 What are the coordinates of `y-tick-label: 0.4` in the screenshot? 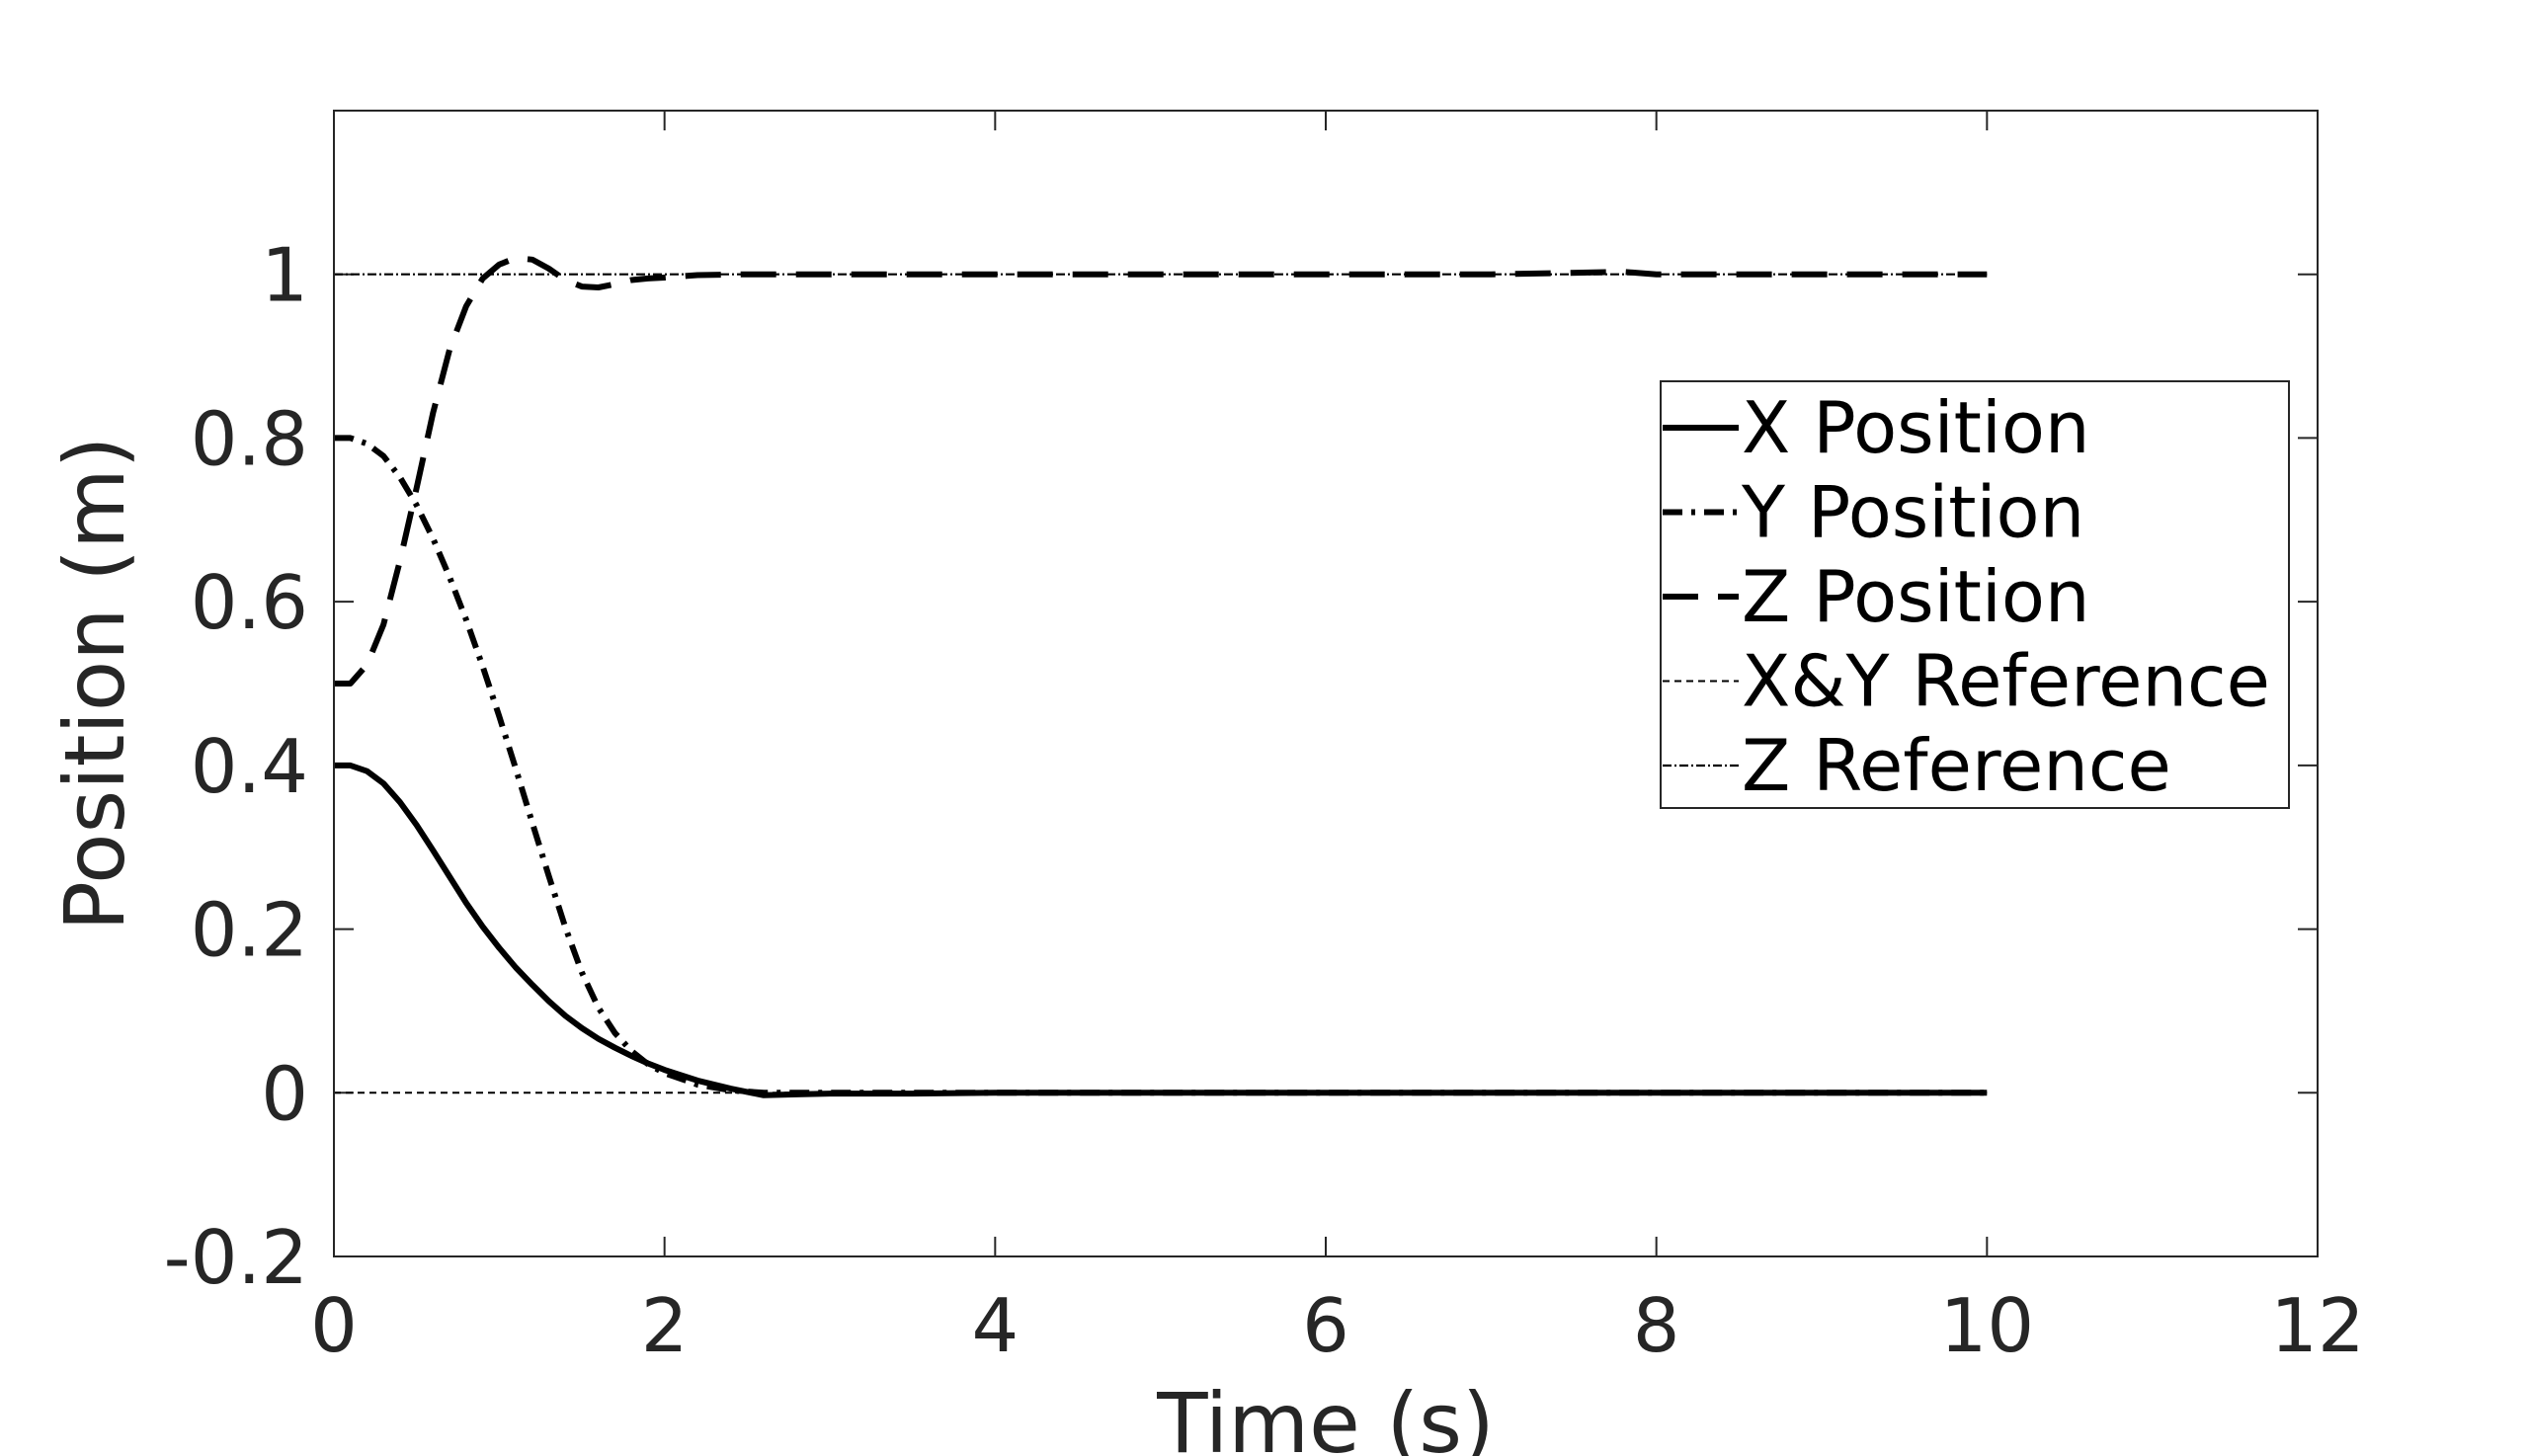 It's located at (249, 766).